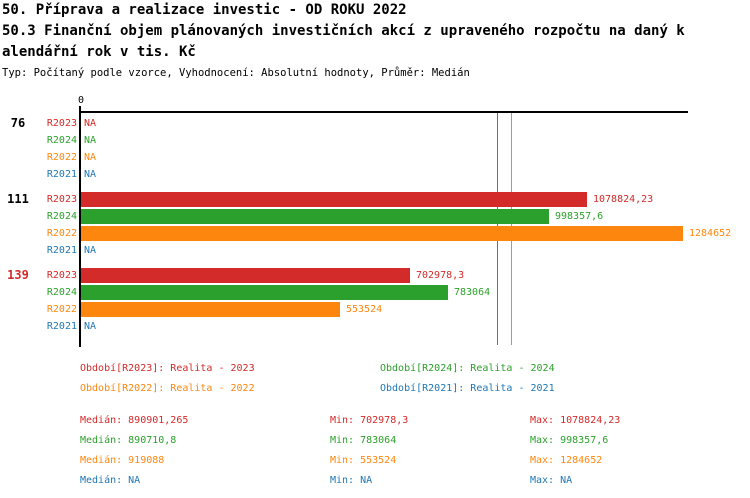 This screenshot has width=750, height=498. Describe the element at coordinates (167, 368) in the screenshot. I see `legend-item: Období[R2023]: Realita - 2023` at that location.